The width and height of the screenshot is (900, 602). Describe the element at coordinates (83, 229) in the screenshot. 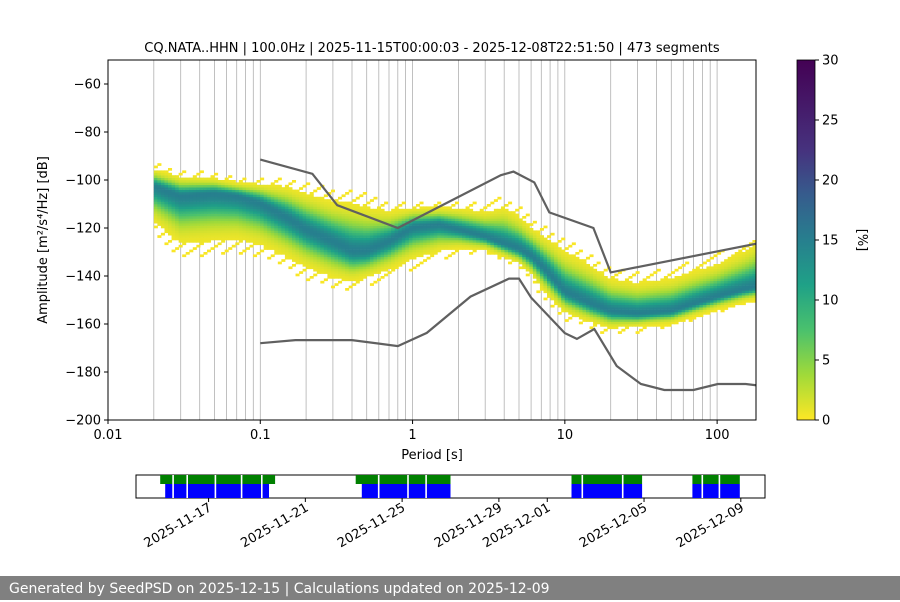

I see `y-tick-label: −120` at that location.